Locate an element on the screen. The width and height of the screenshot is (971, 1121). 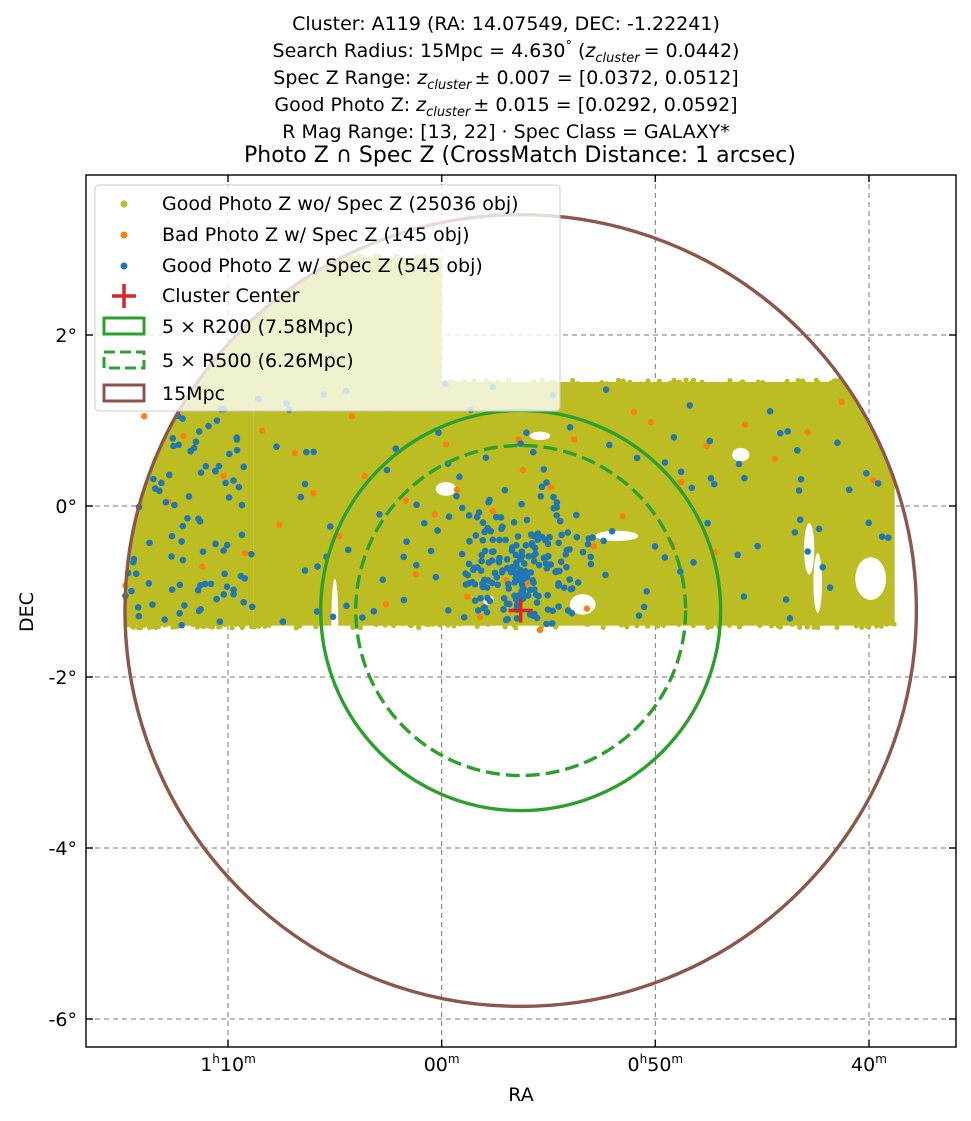
legend-box is located at coordinates (327, 298).